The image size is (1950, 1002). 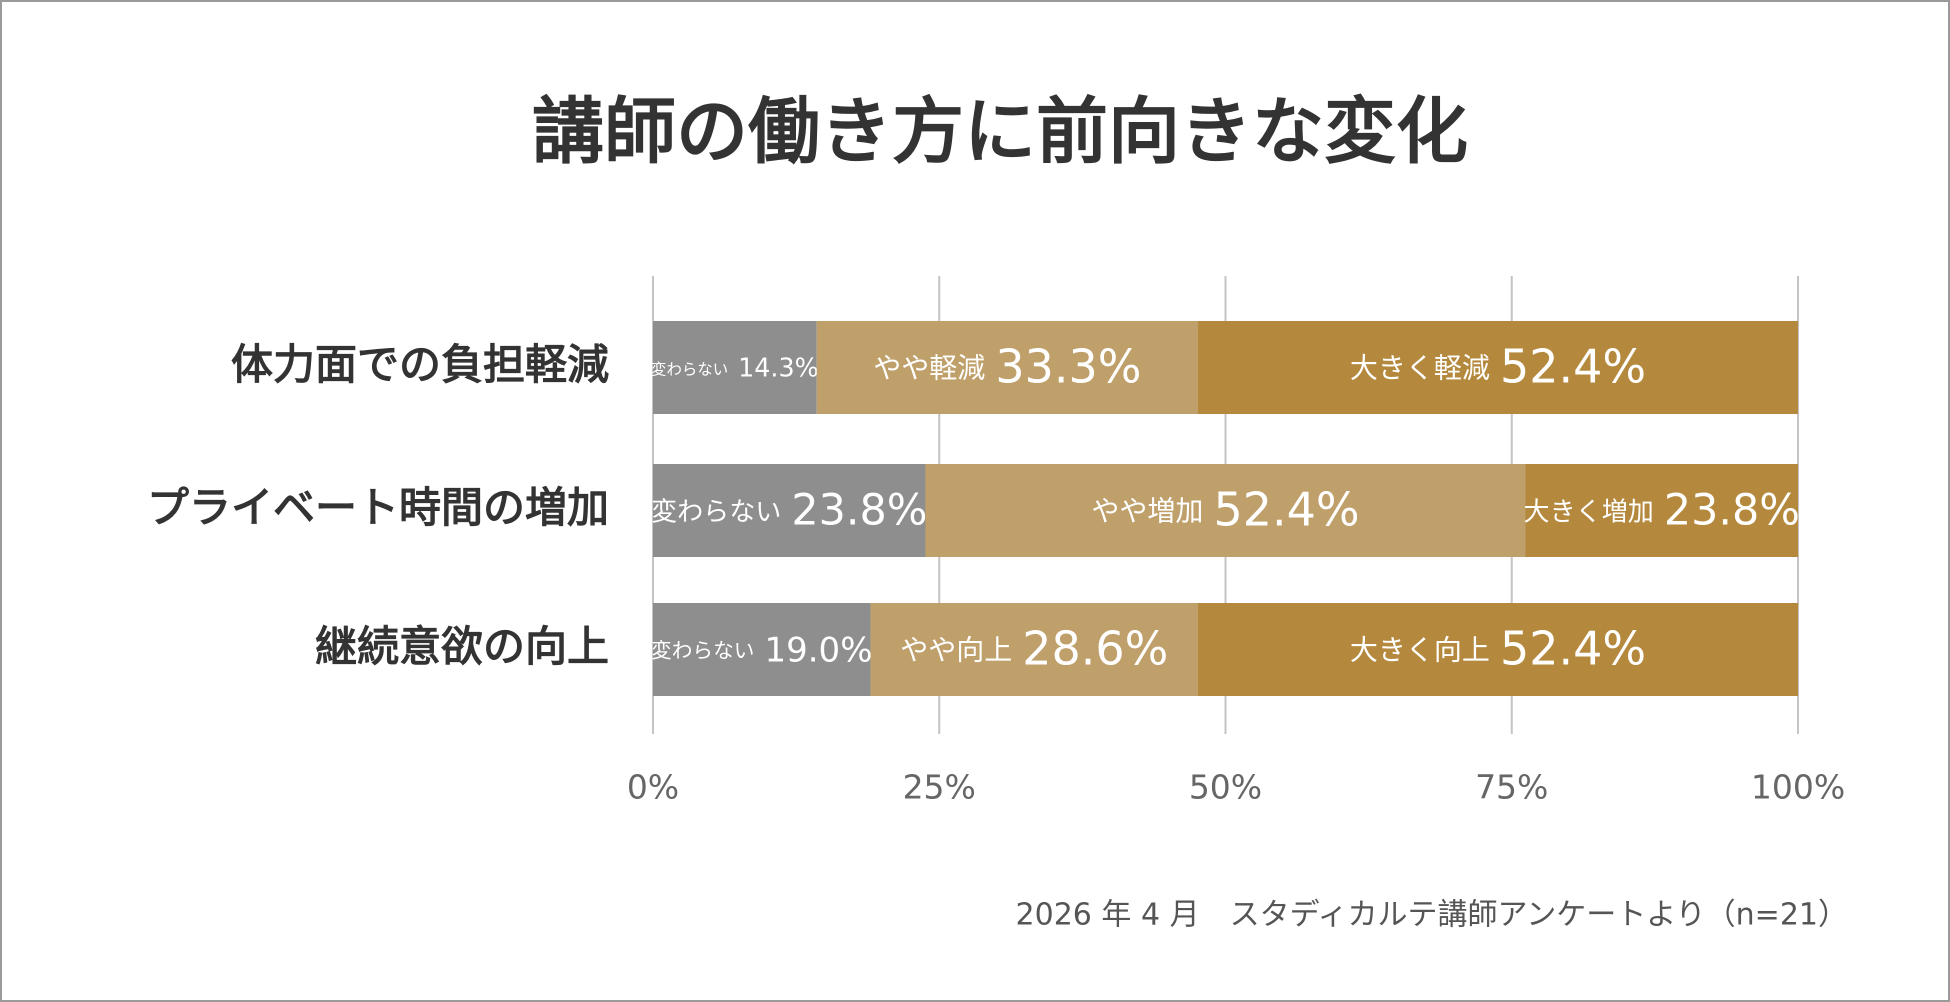 What do you see at coordinates (1420, 650) in the screenshot?
I see `segment-name: 大きく向上` at bounding box center [1420, 650].